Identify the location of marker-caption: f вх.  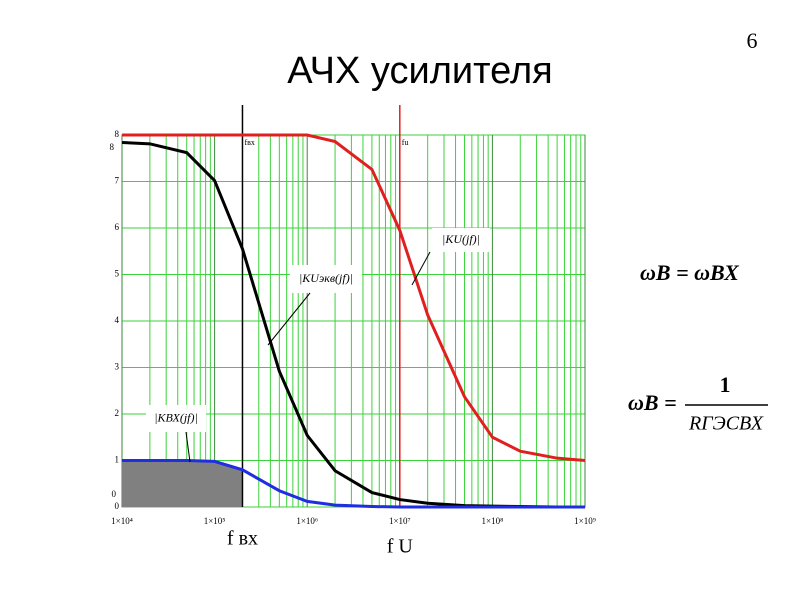
(242, 539).